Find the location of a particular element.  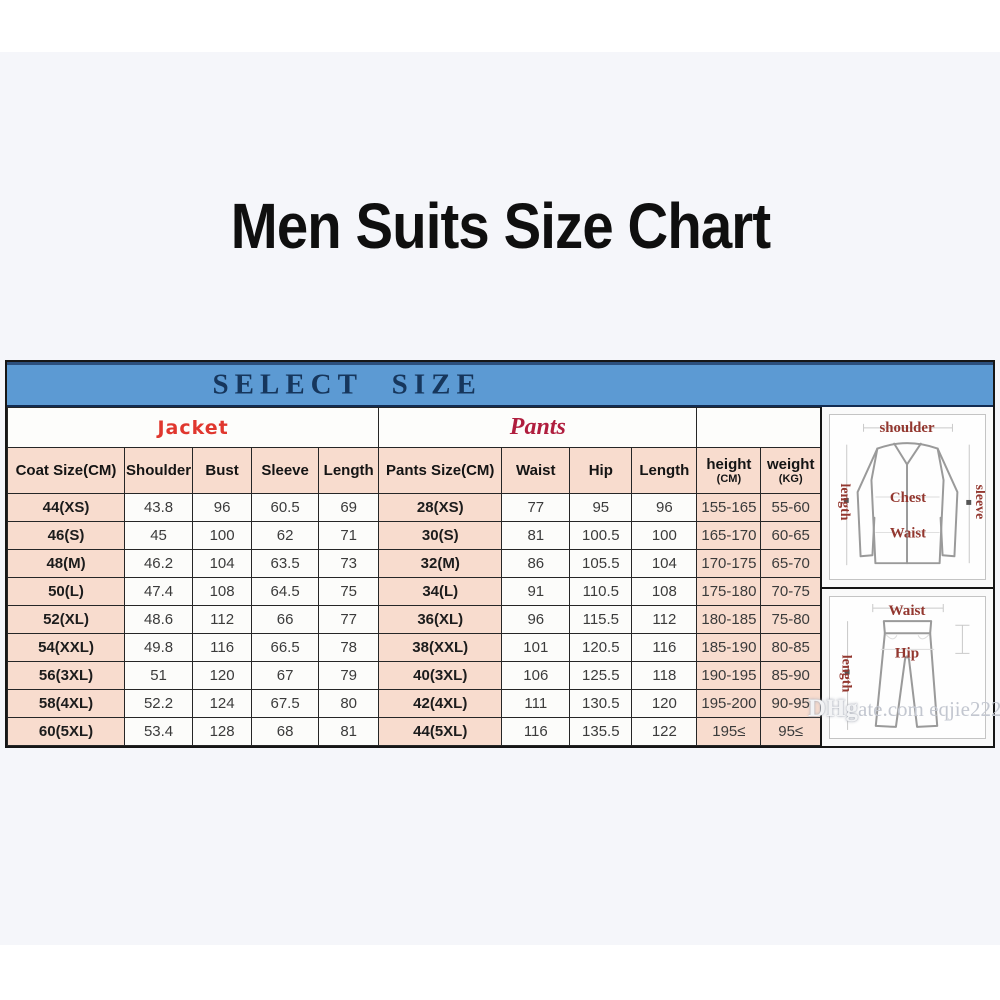

table-cell: 85-90 is located at coordinates (791, 675).